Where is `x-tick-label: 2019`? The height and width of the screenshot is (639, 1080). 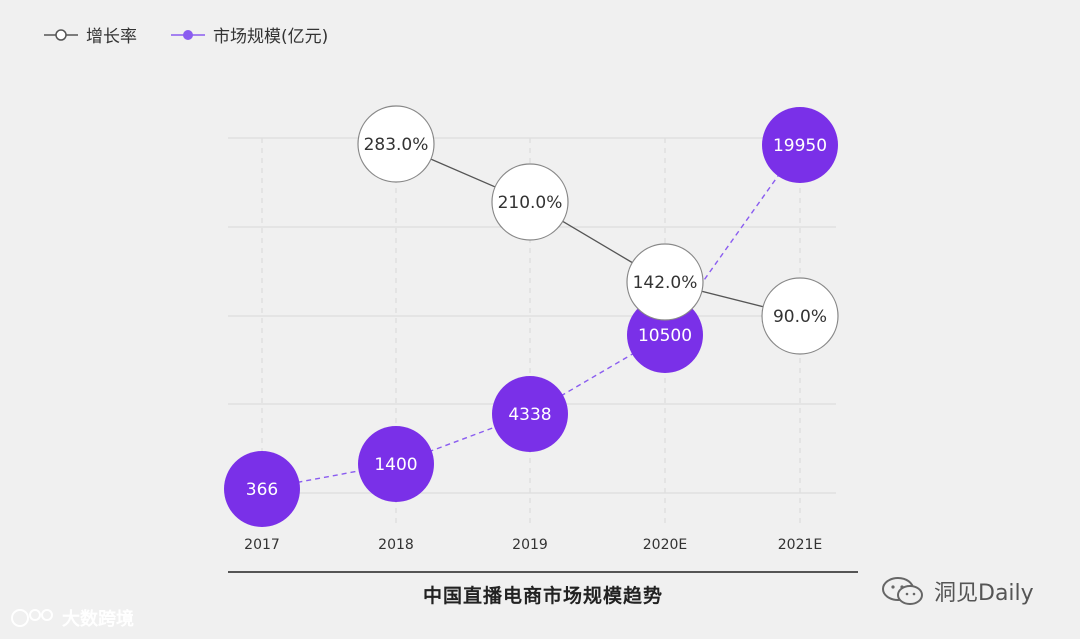
x-tick-label: 2019 is located at coordinates (530, 545).